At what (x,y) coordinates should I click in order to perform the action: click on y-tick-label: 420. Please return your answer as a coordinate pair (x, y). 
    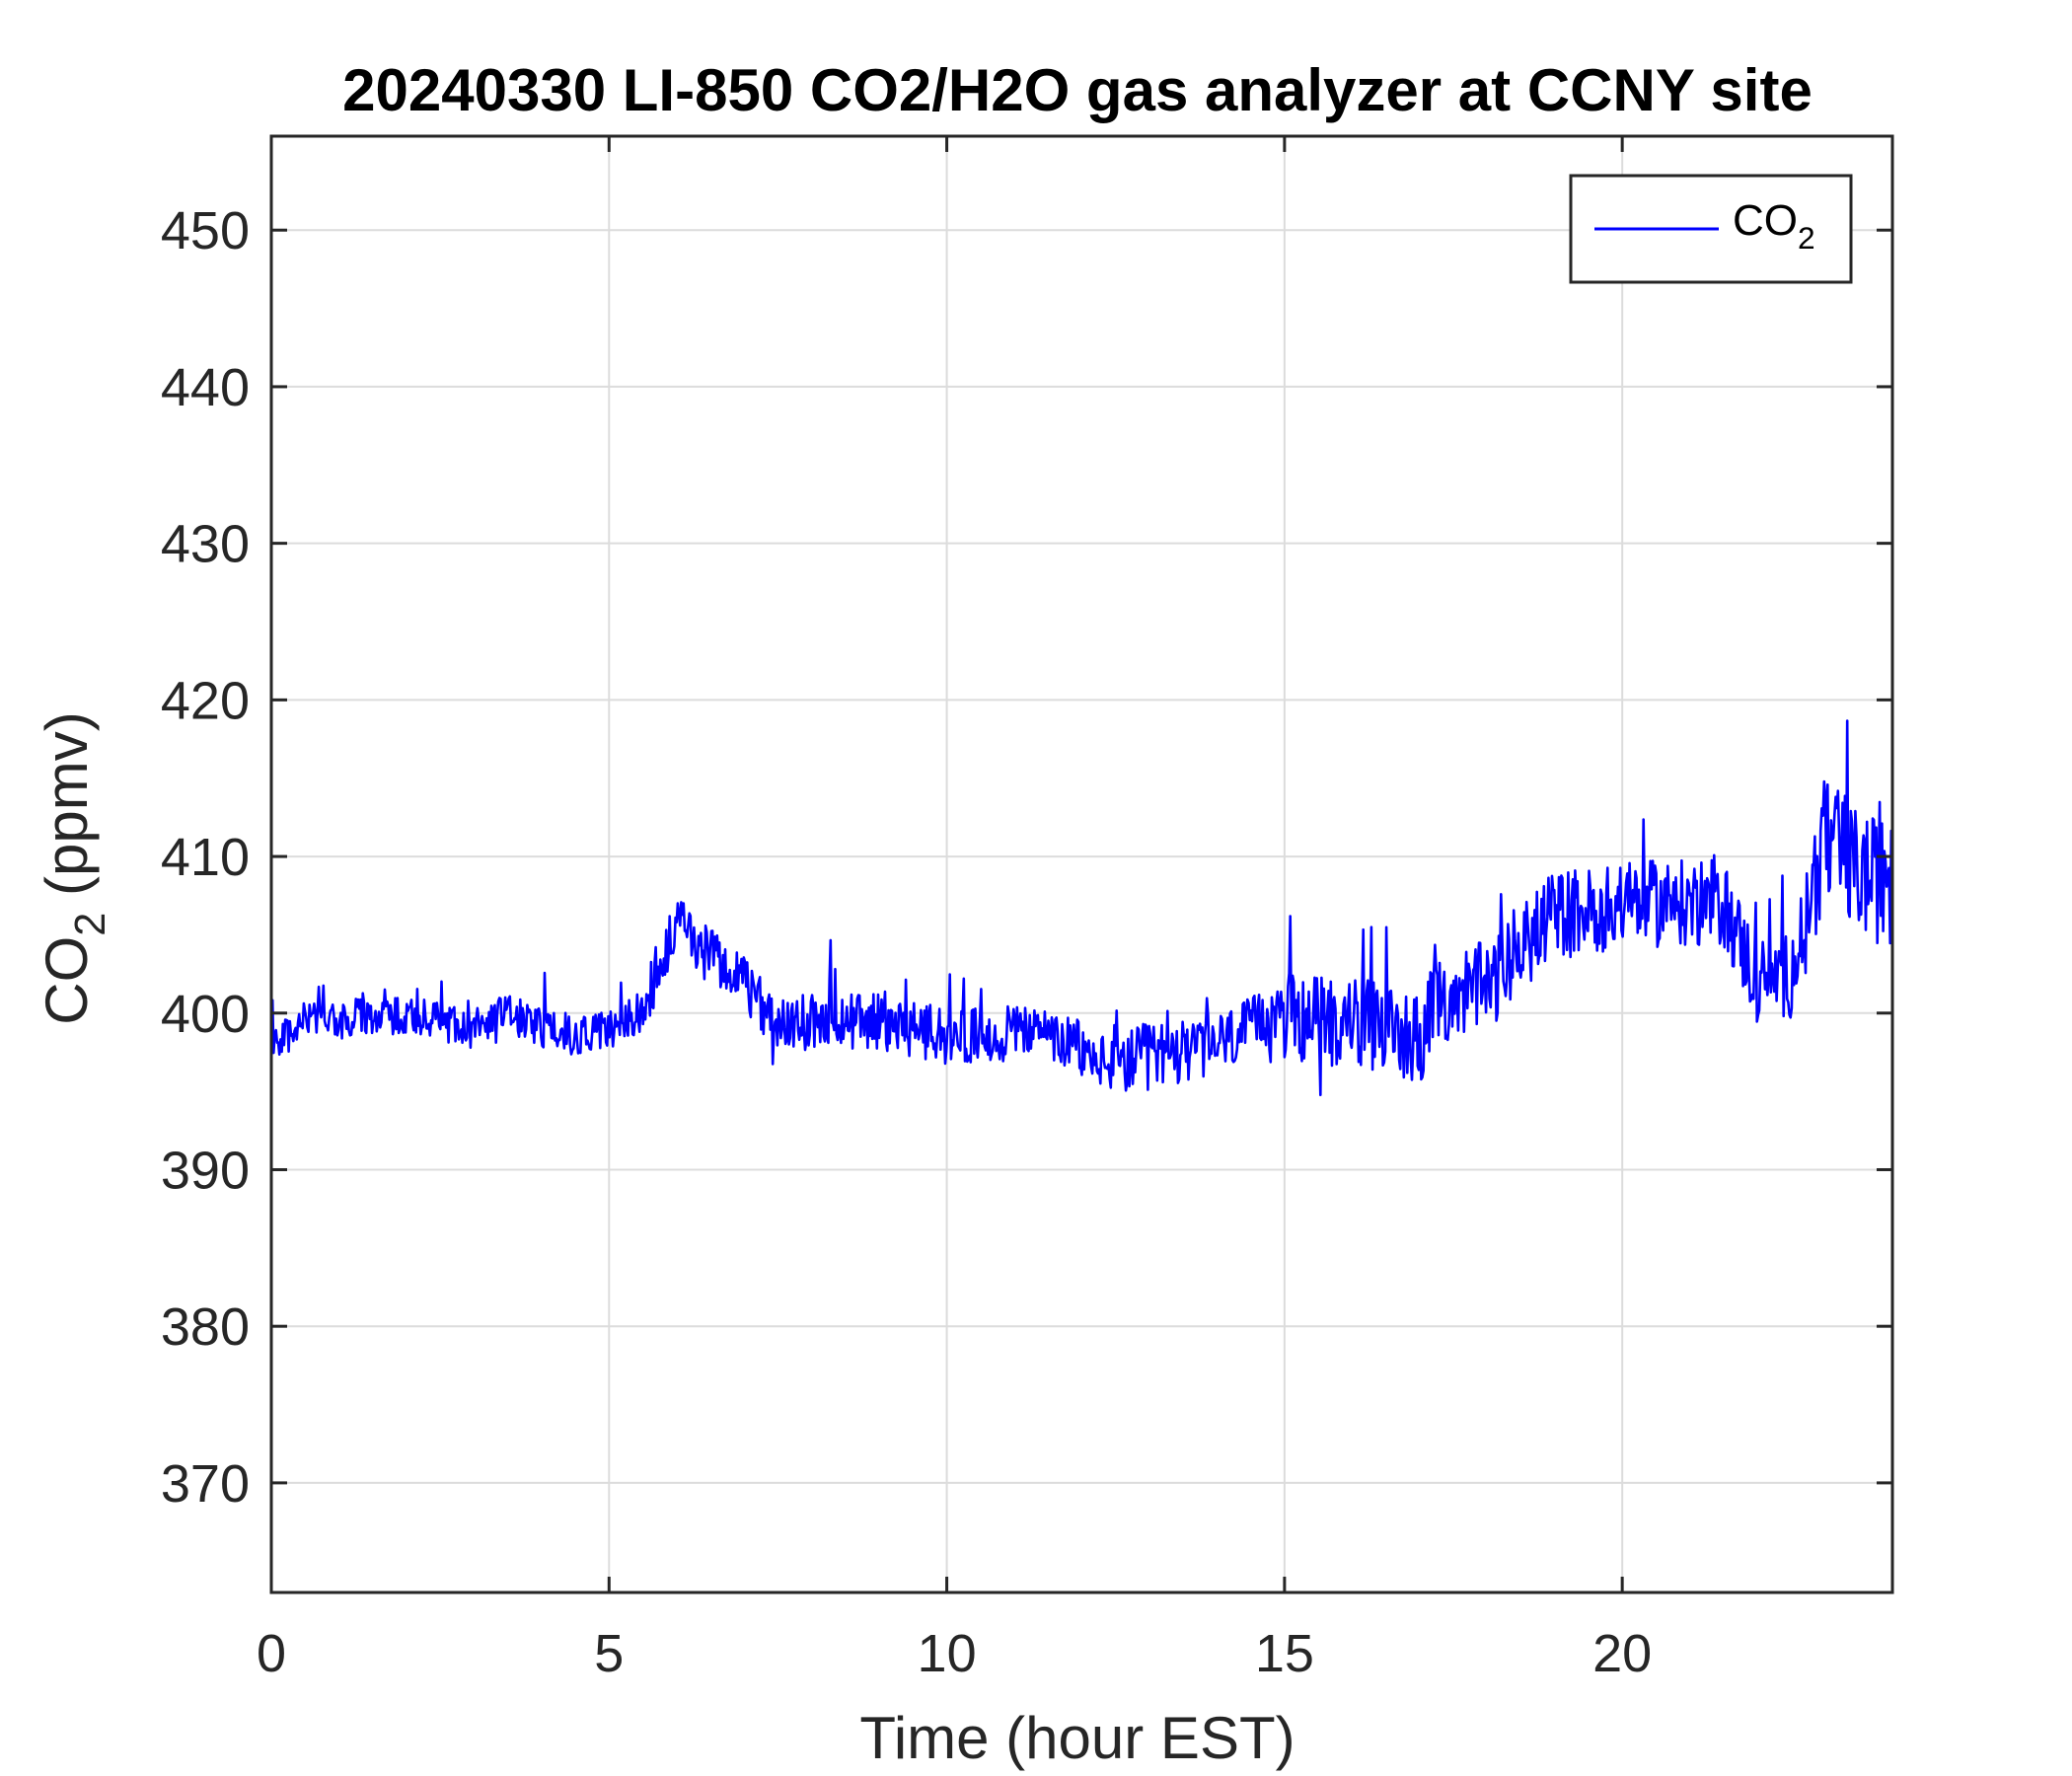
    Looking at the image, I should click on (205, 700).